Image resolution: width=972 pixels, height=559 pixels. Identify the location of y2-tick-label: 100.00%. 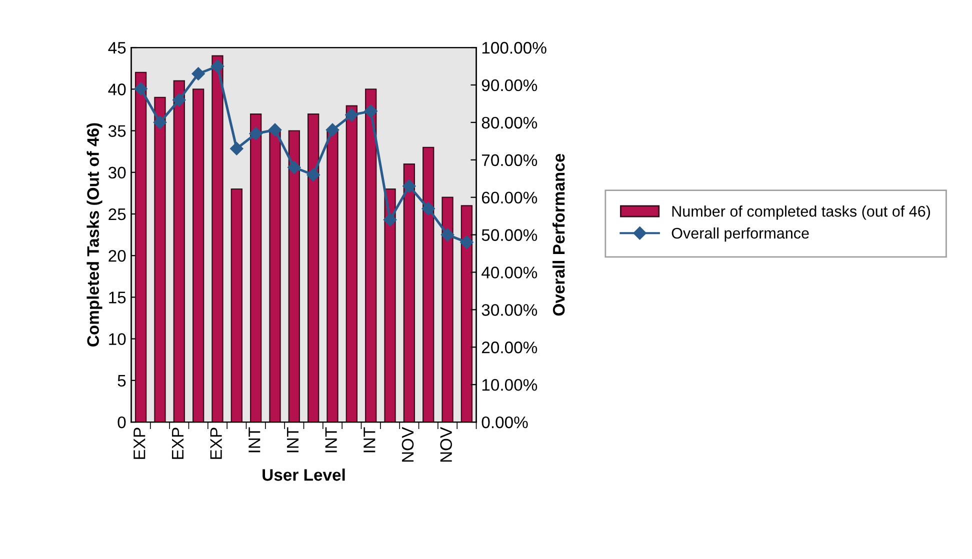
(514, 48).